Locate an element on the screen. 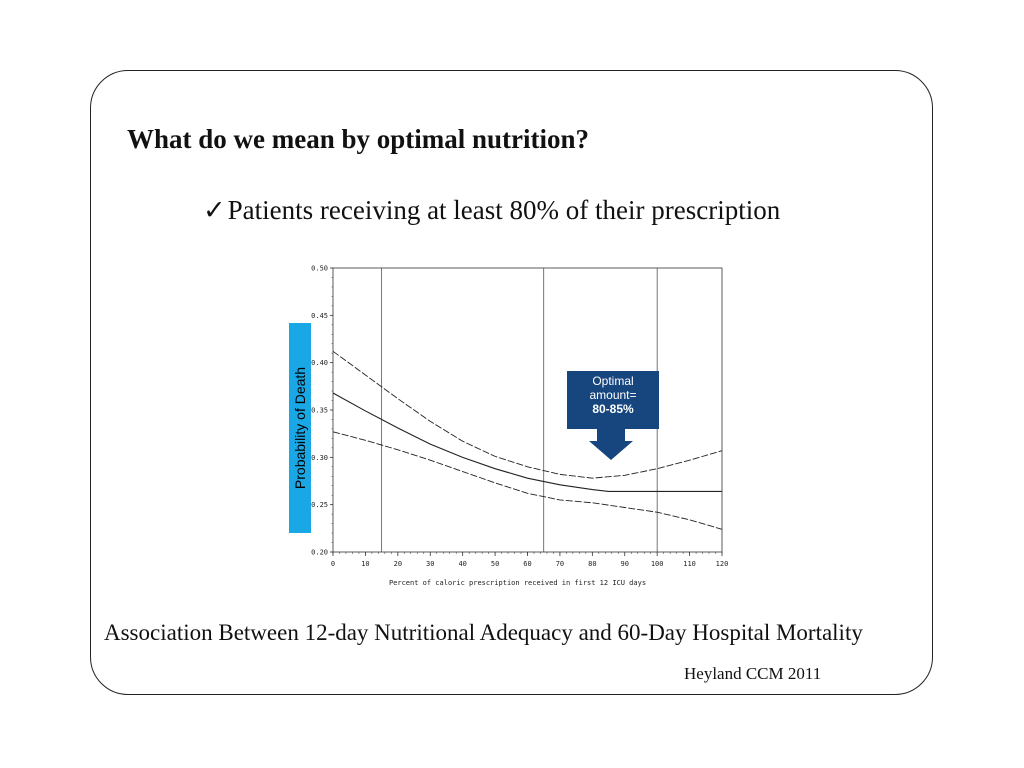 This screenshot has width=1024, height=768. citation: Heyland CCM 2011 is located at coordinates (753, 673).